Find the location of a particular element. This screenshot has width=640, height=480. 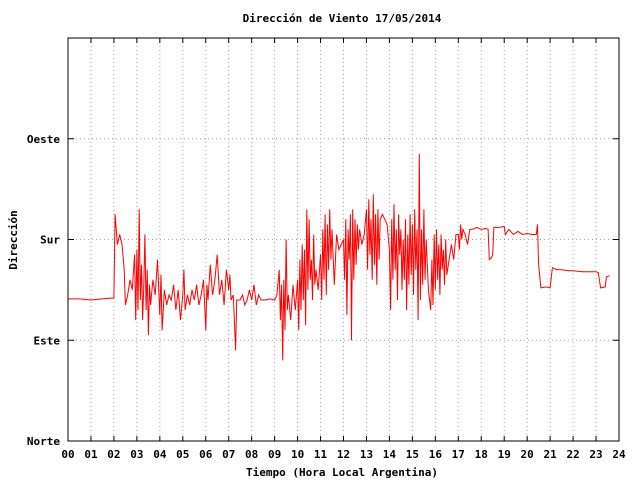

x-tick-label: 15 is located at coordinates (412, 454).